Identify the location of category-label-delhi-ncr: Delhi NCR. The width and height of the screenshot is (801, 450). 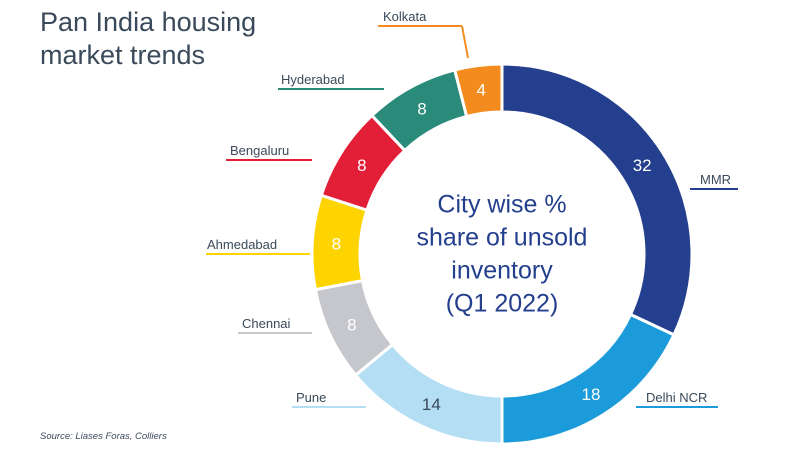
(676, 397).